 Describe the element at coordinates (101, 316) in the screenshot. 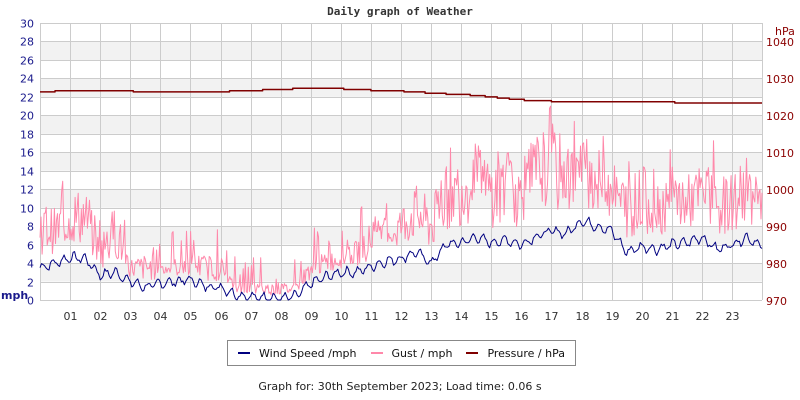

I see `x-tick-label: 02` at that location.